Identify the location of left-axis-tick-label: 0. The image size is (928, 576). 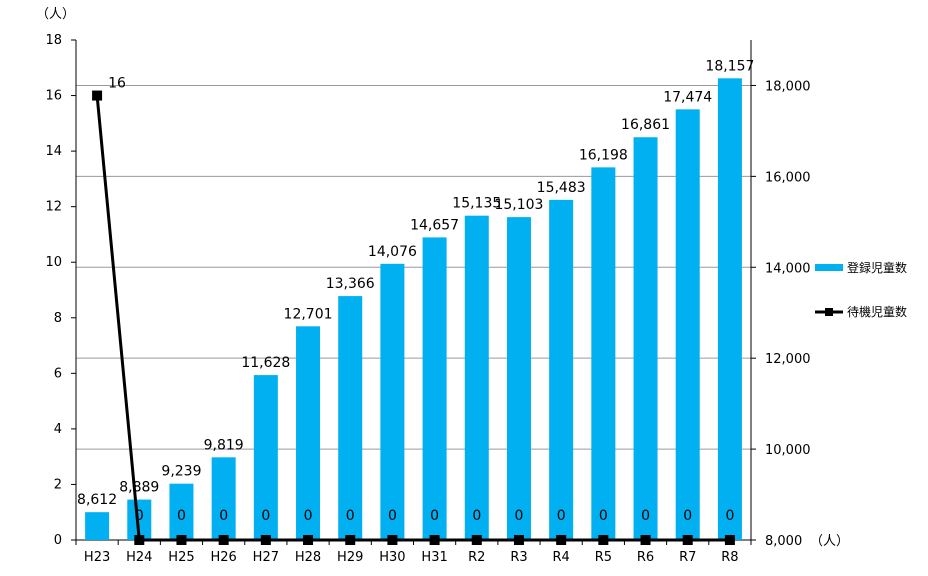
(58, 540).